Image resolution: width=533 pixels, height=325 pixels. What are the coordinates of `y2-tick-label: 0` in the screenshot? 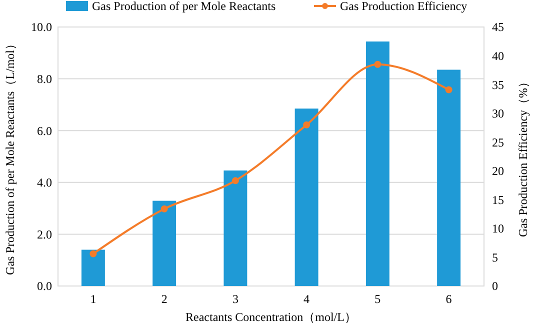 It's located at (495, 286).